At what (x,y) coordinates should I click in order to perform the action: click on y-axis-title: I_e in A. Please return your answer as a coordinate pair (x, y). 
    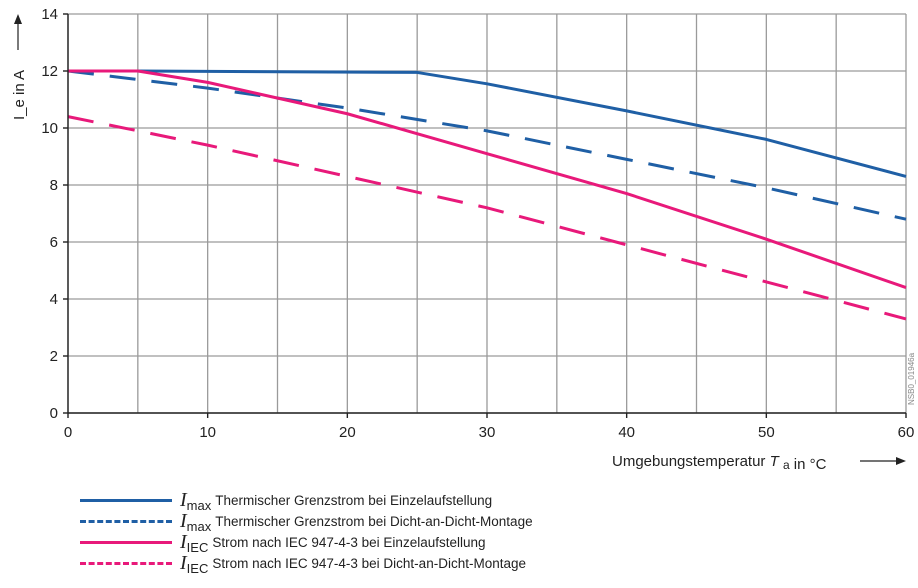
    Looking at the image, I should click on (19, 95).